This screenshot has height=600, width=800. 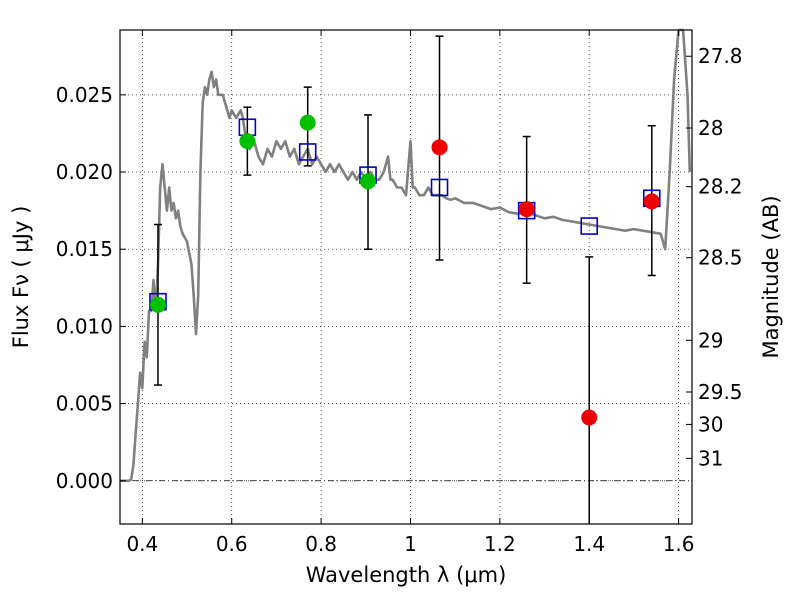 What do you see at coordinates (84, 481) in the screenshot?
I see `y-tick-label: 0.000` at bounding box center [84, 481].